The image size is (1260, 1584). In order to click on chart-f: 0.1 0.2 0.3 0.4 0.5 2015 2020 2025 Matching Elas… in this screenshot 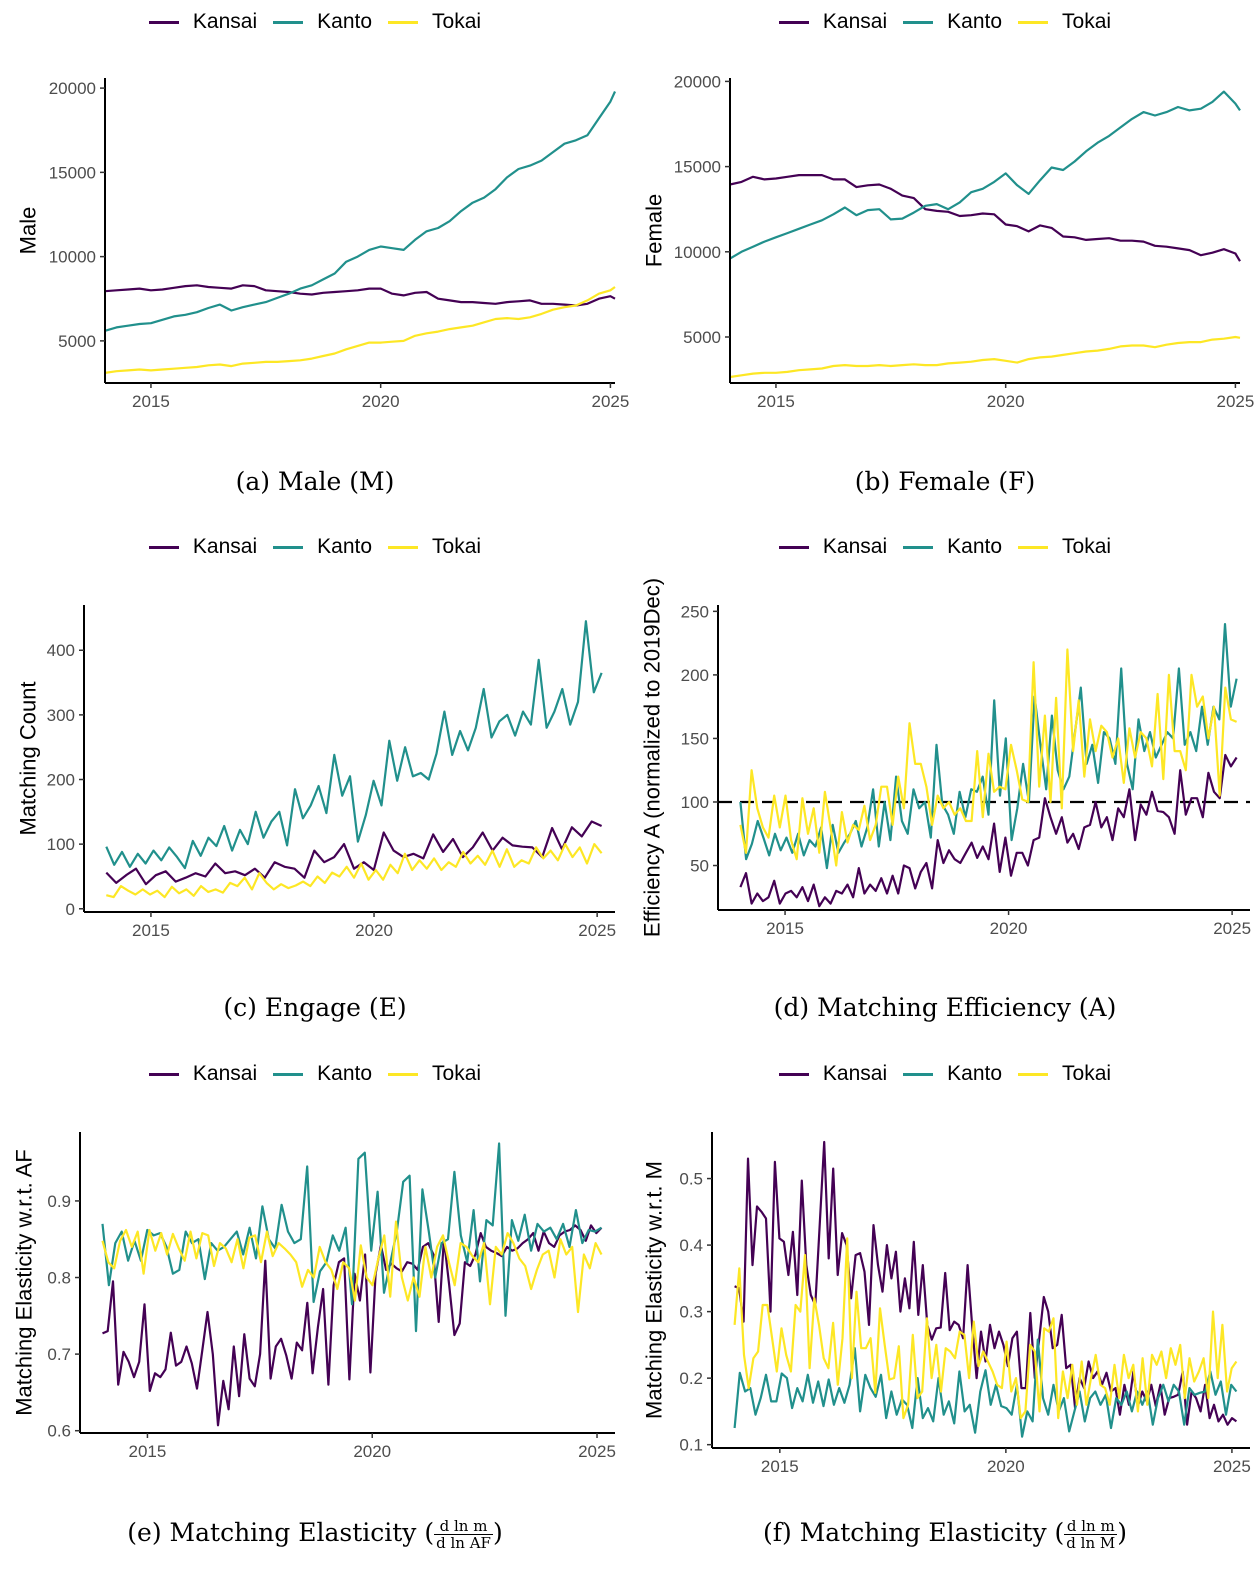, I will do `click(946, 1304)`.